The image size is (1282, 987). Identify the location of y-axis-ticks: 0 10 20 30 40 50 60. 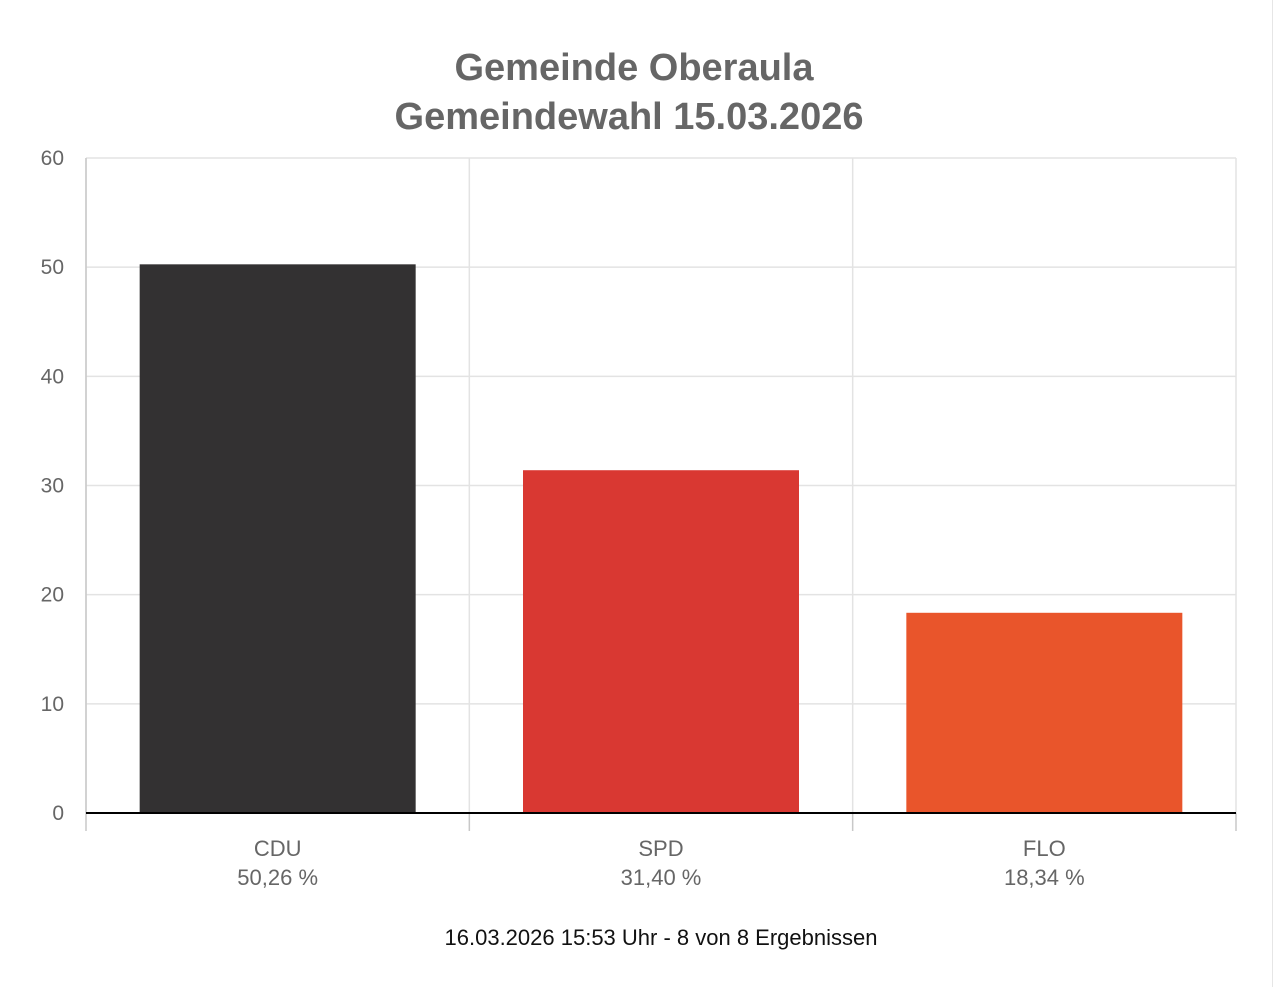
(52, 486).